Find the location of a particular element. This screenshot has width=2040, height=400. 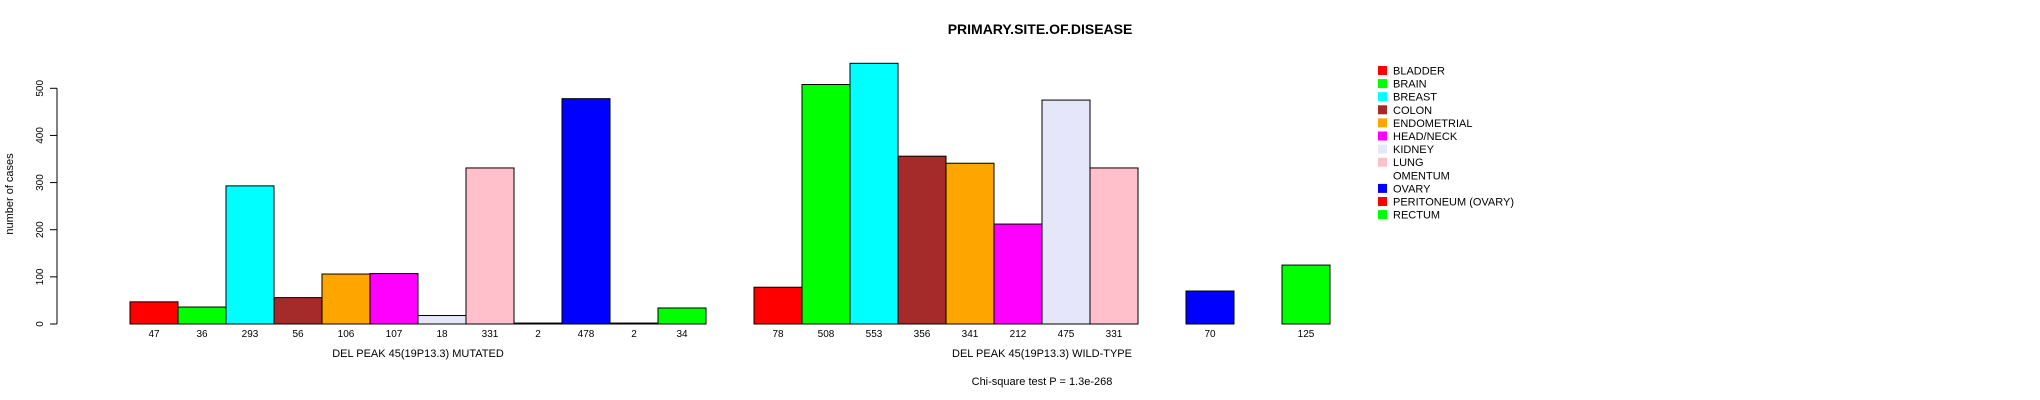

bar-peritoneum-ovary is located at coordinates (634, 323).